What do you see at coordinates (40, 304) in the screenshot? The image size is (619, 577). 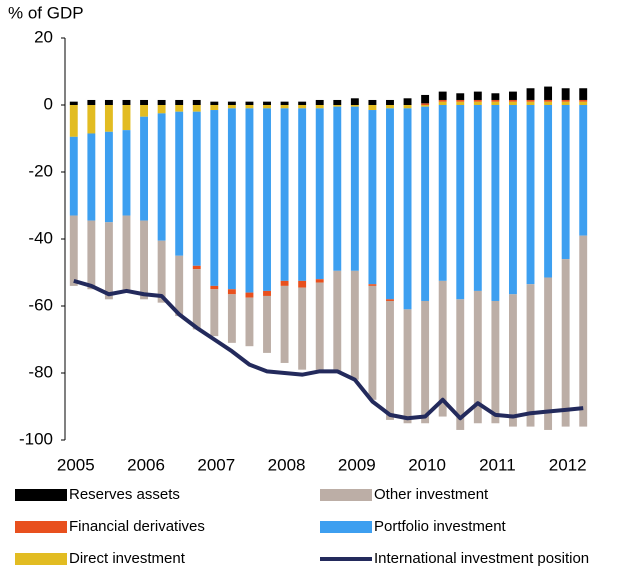 I see `y-tick-label: -60` at bounding box center [40, 304].